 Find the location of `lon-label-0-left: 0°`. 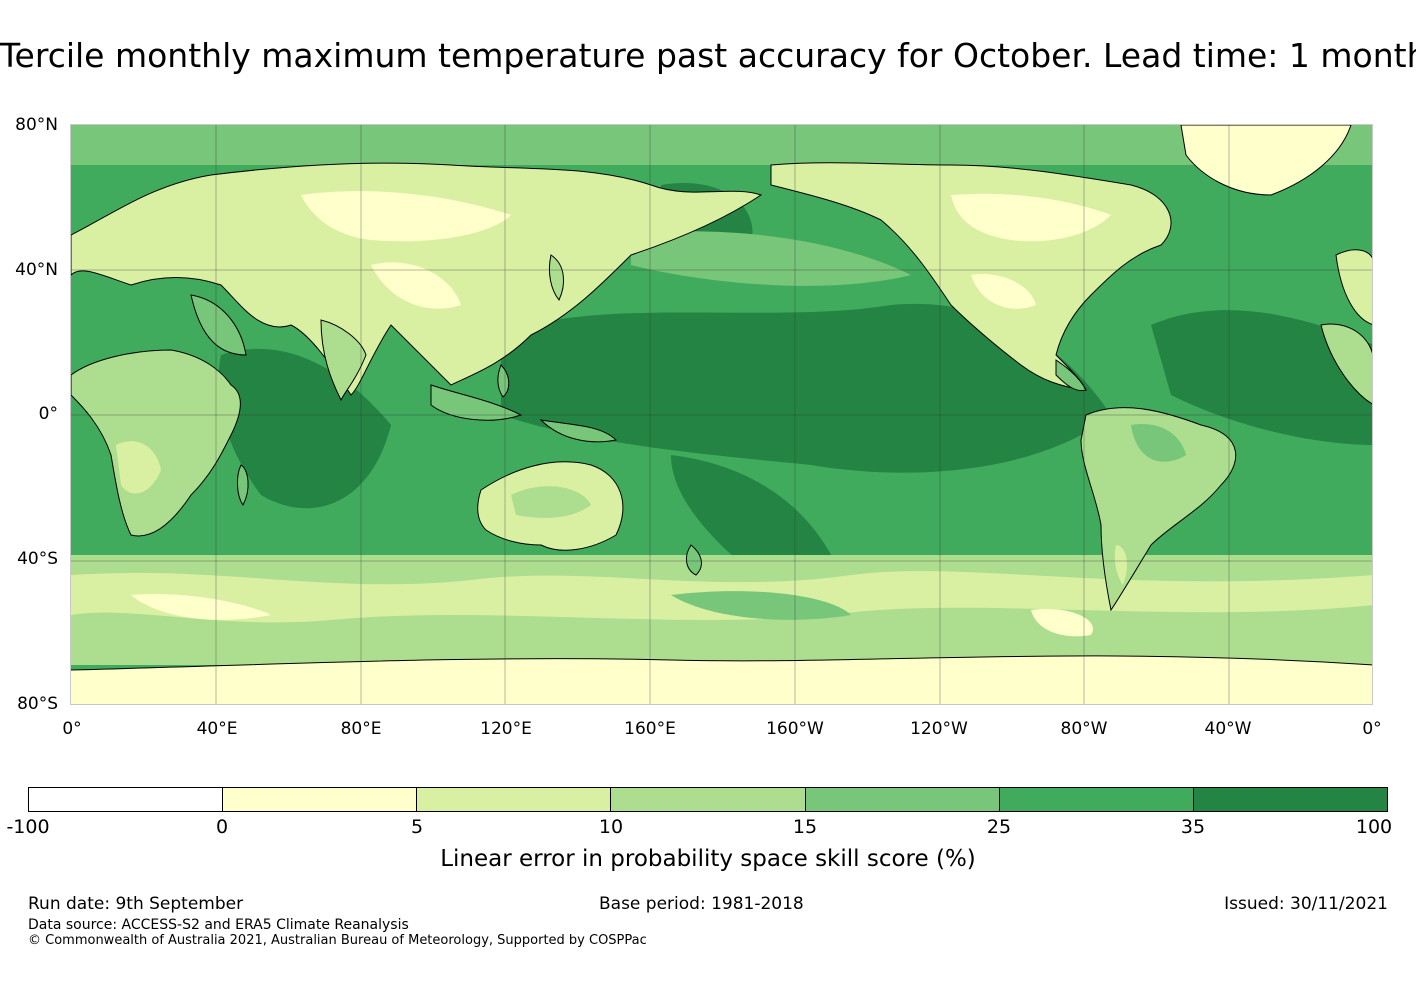

lon-label-0-left: 0° is located at coordinates (72, 729).